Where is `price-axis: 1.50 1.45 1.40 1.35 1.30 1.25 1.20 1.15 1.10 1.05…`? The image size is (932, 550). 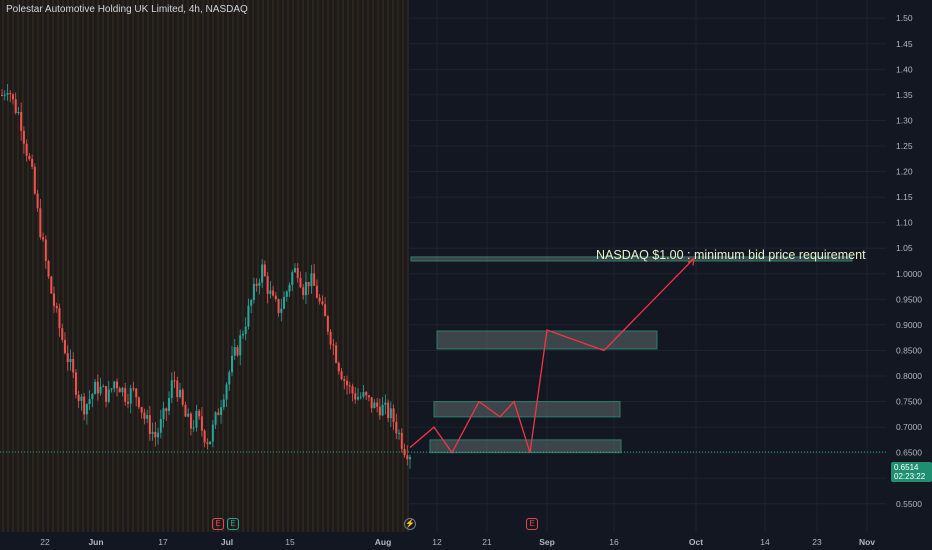 price-axis: 1.50 1.45 1.40 1.35 1.30 1.25 1.20 1.15 1.10 1.05… is located at coordinates (909, 261).